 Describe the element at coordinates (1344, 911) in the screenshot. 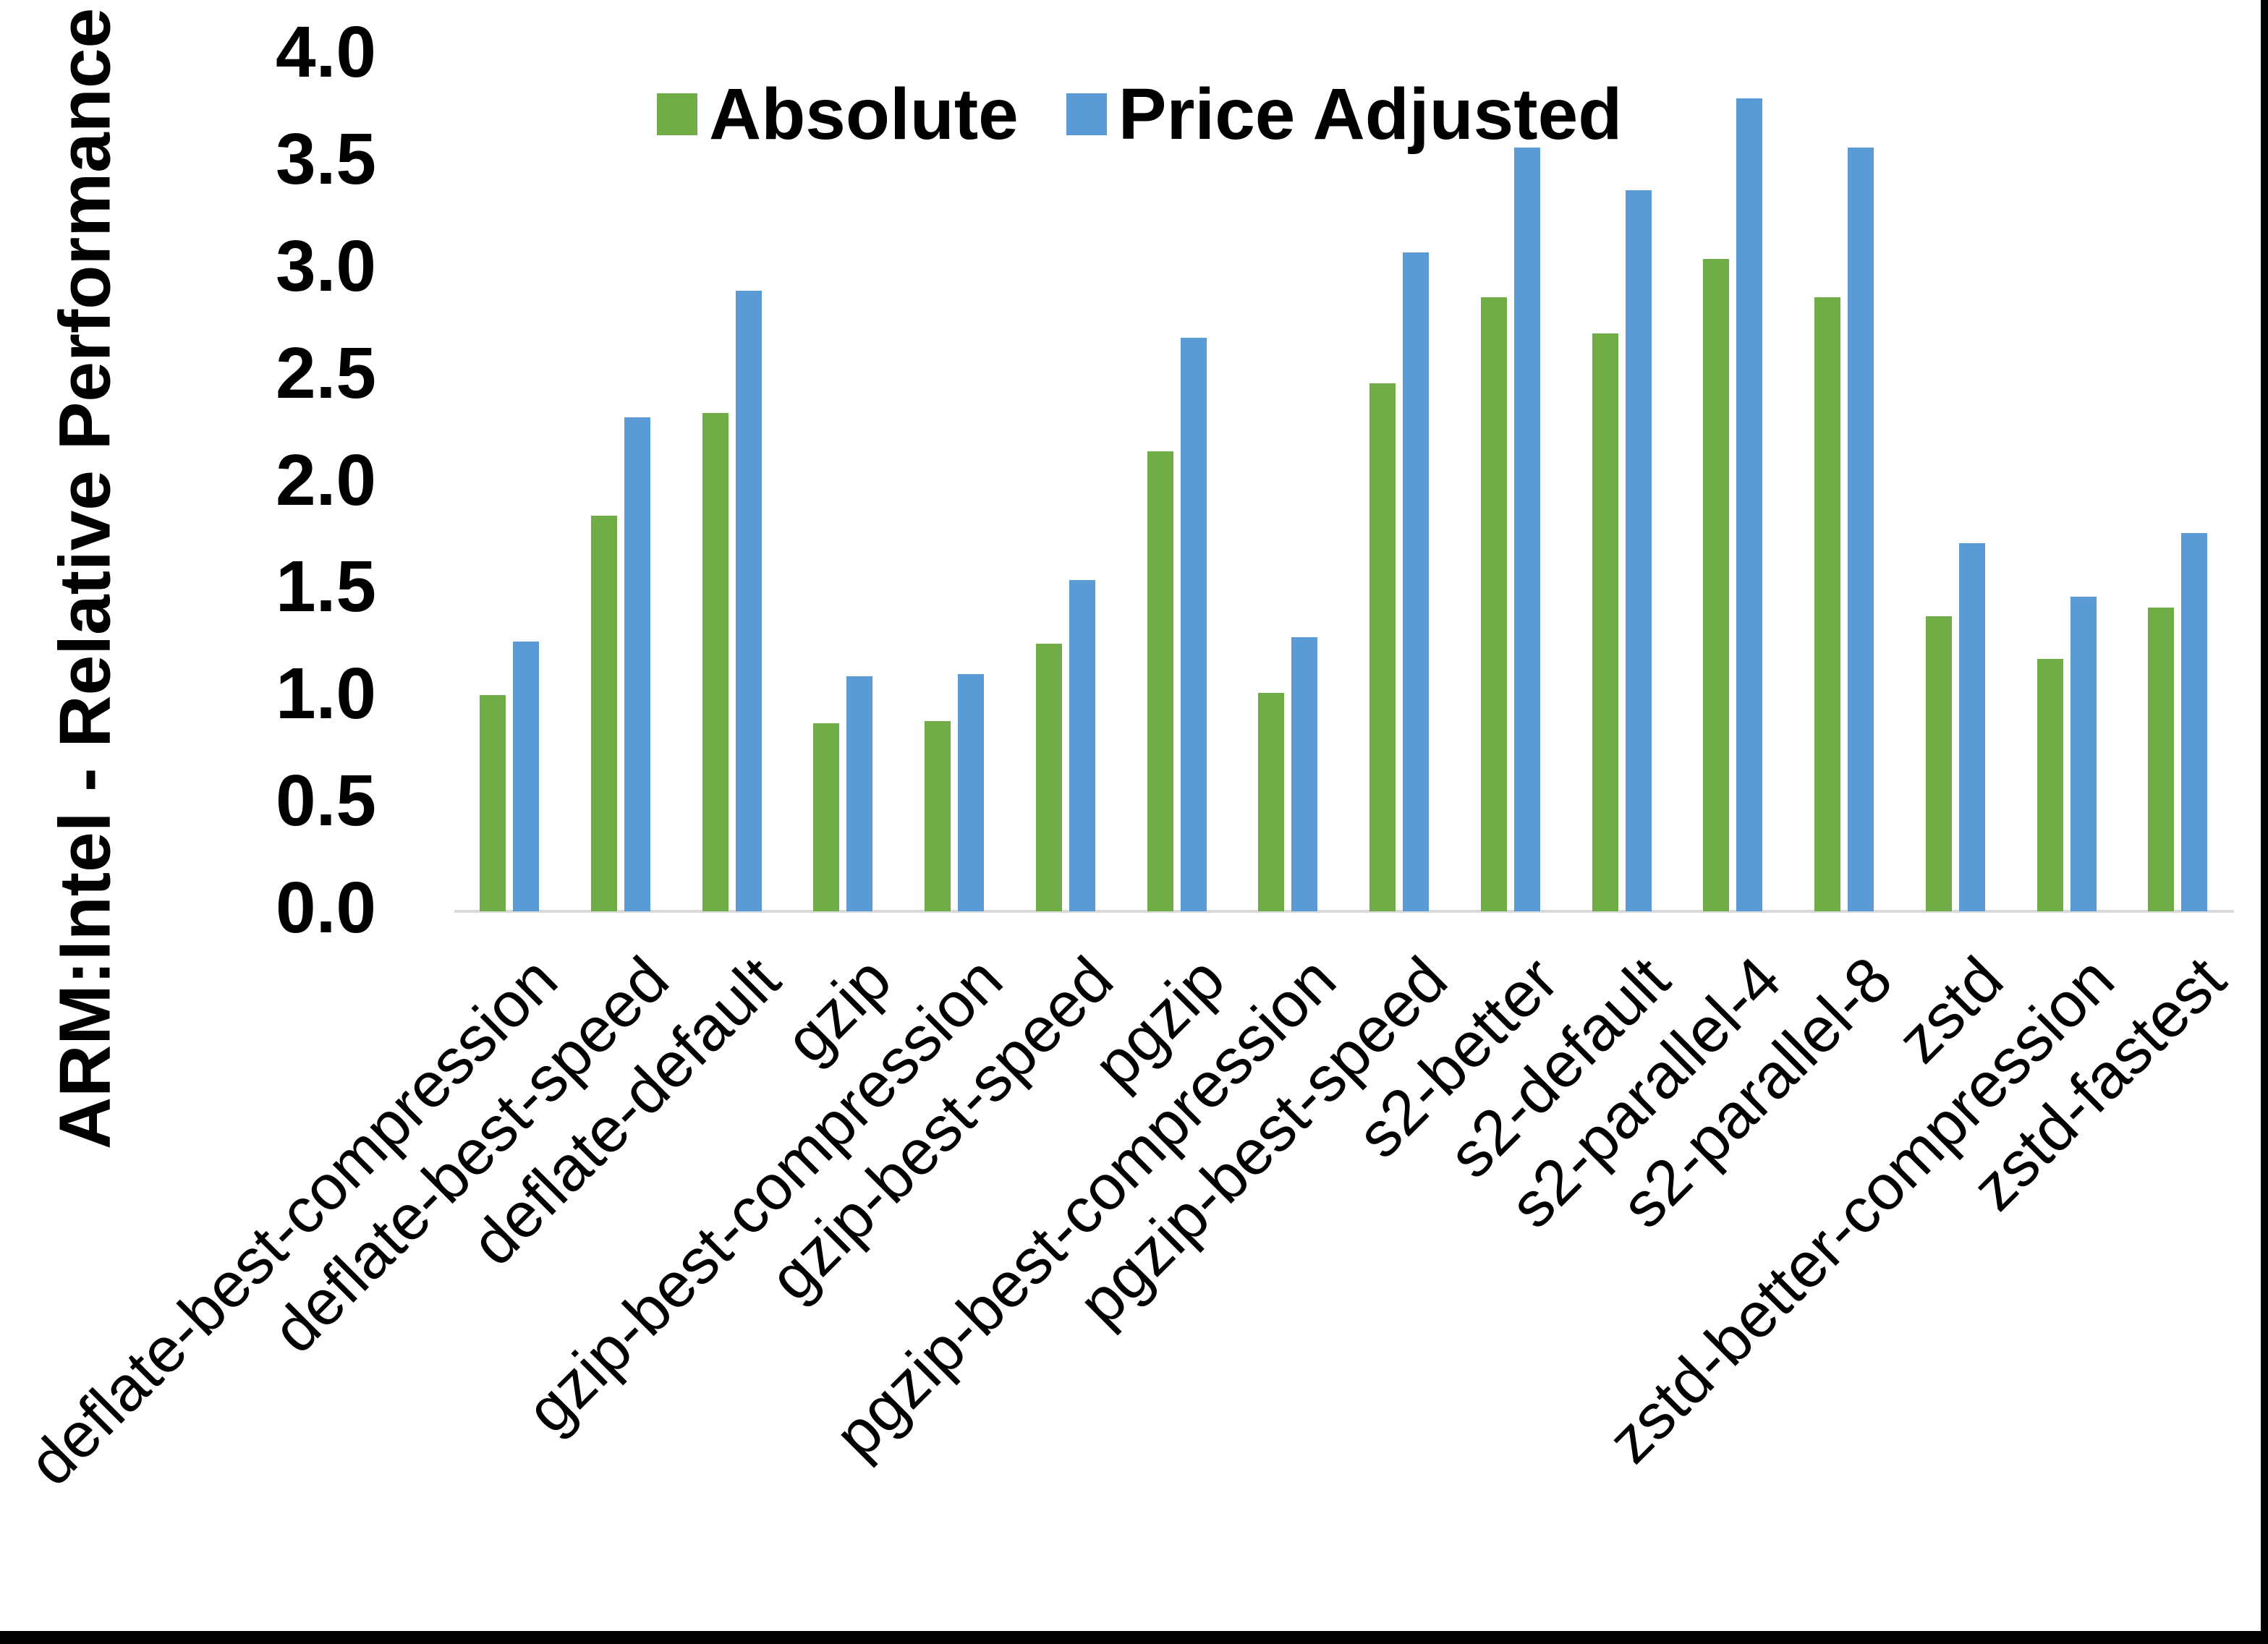

I see `x-axis-line` at that location.